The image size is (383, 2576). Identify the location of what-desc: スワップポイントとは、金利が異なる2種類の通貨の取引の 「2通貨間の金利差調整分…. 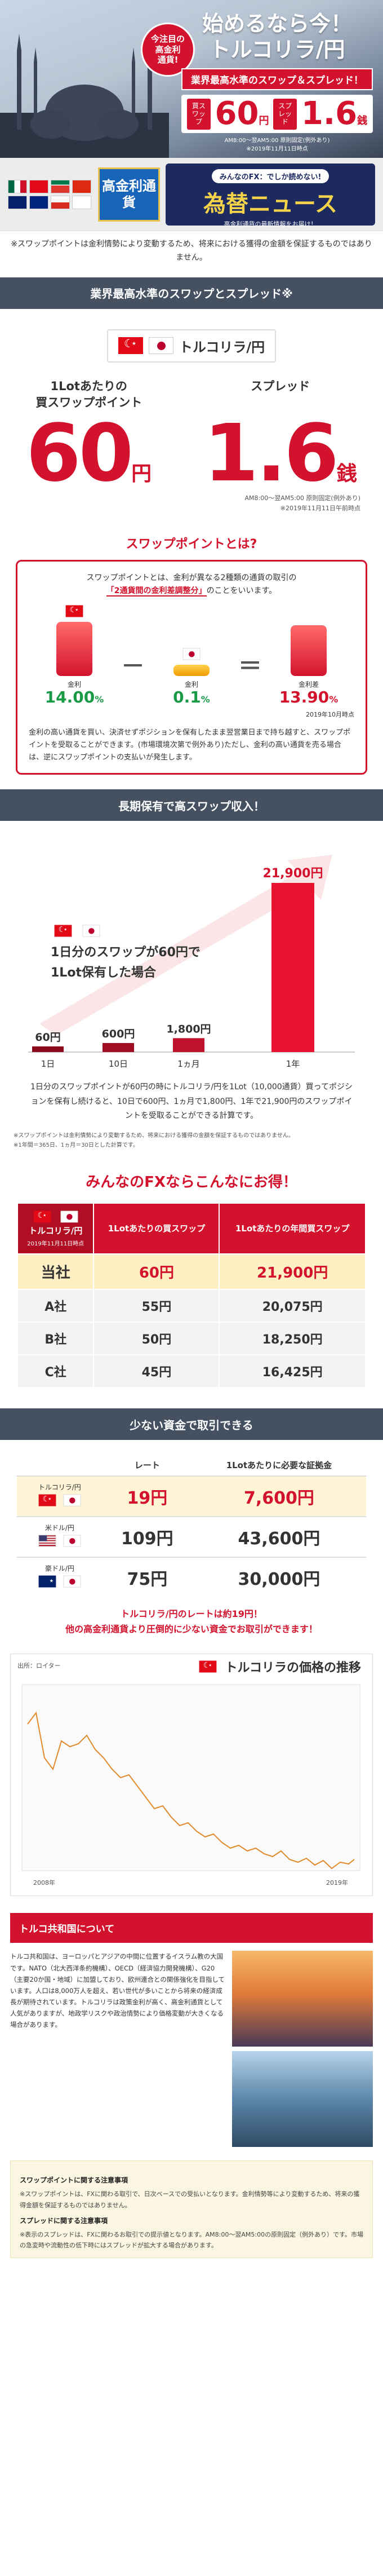
(191, 586).